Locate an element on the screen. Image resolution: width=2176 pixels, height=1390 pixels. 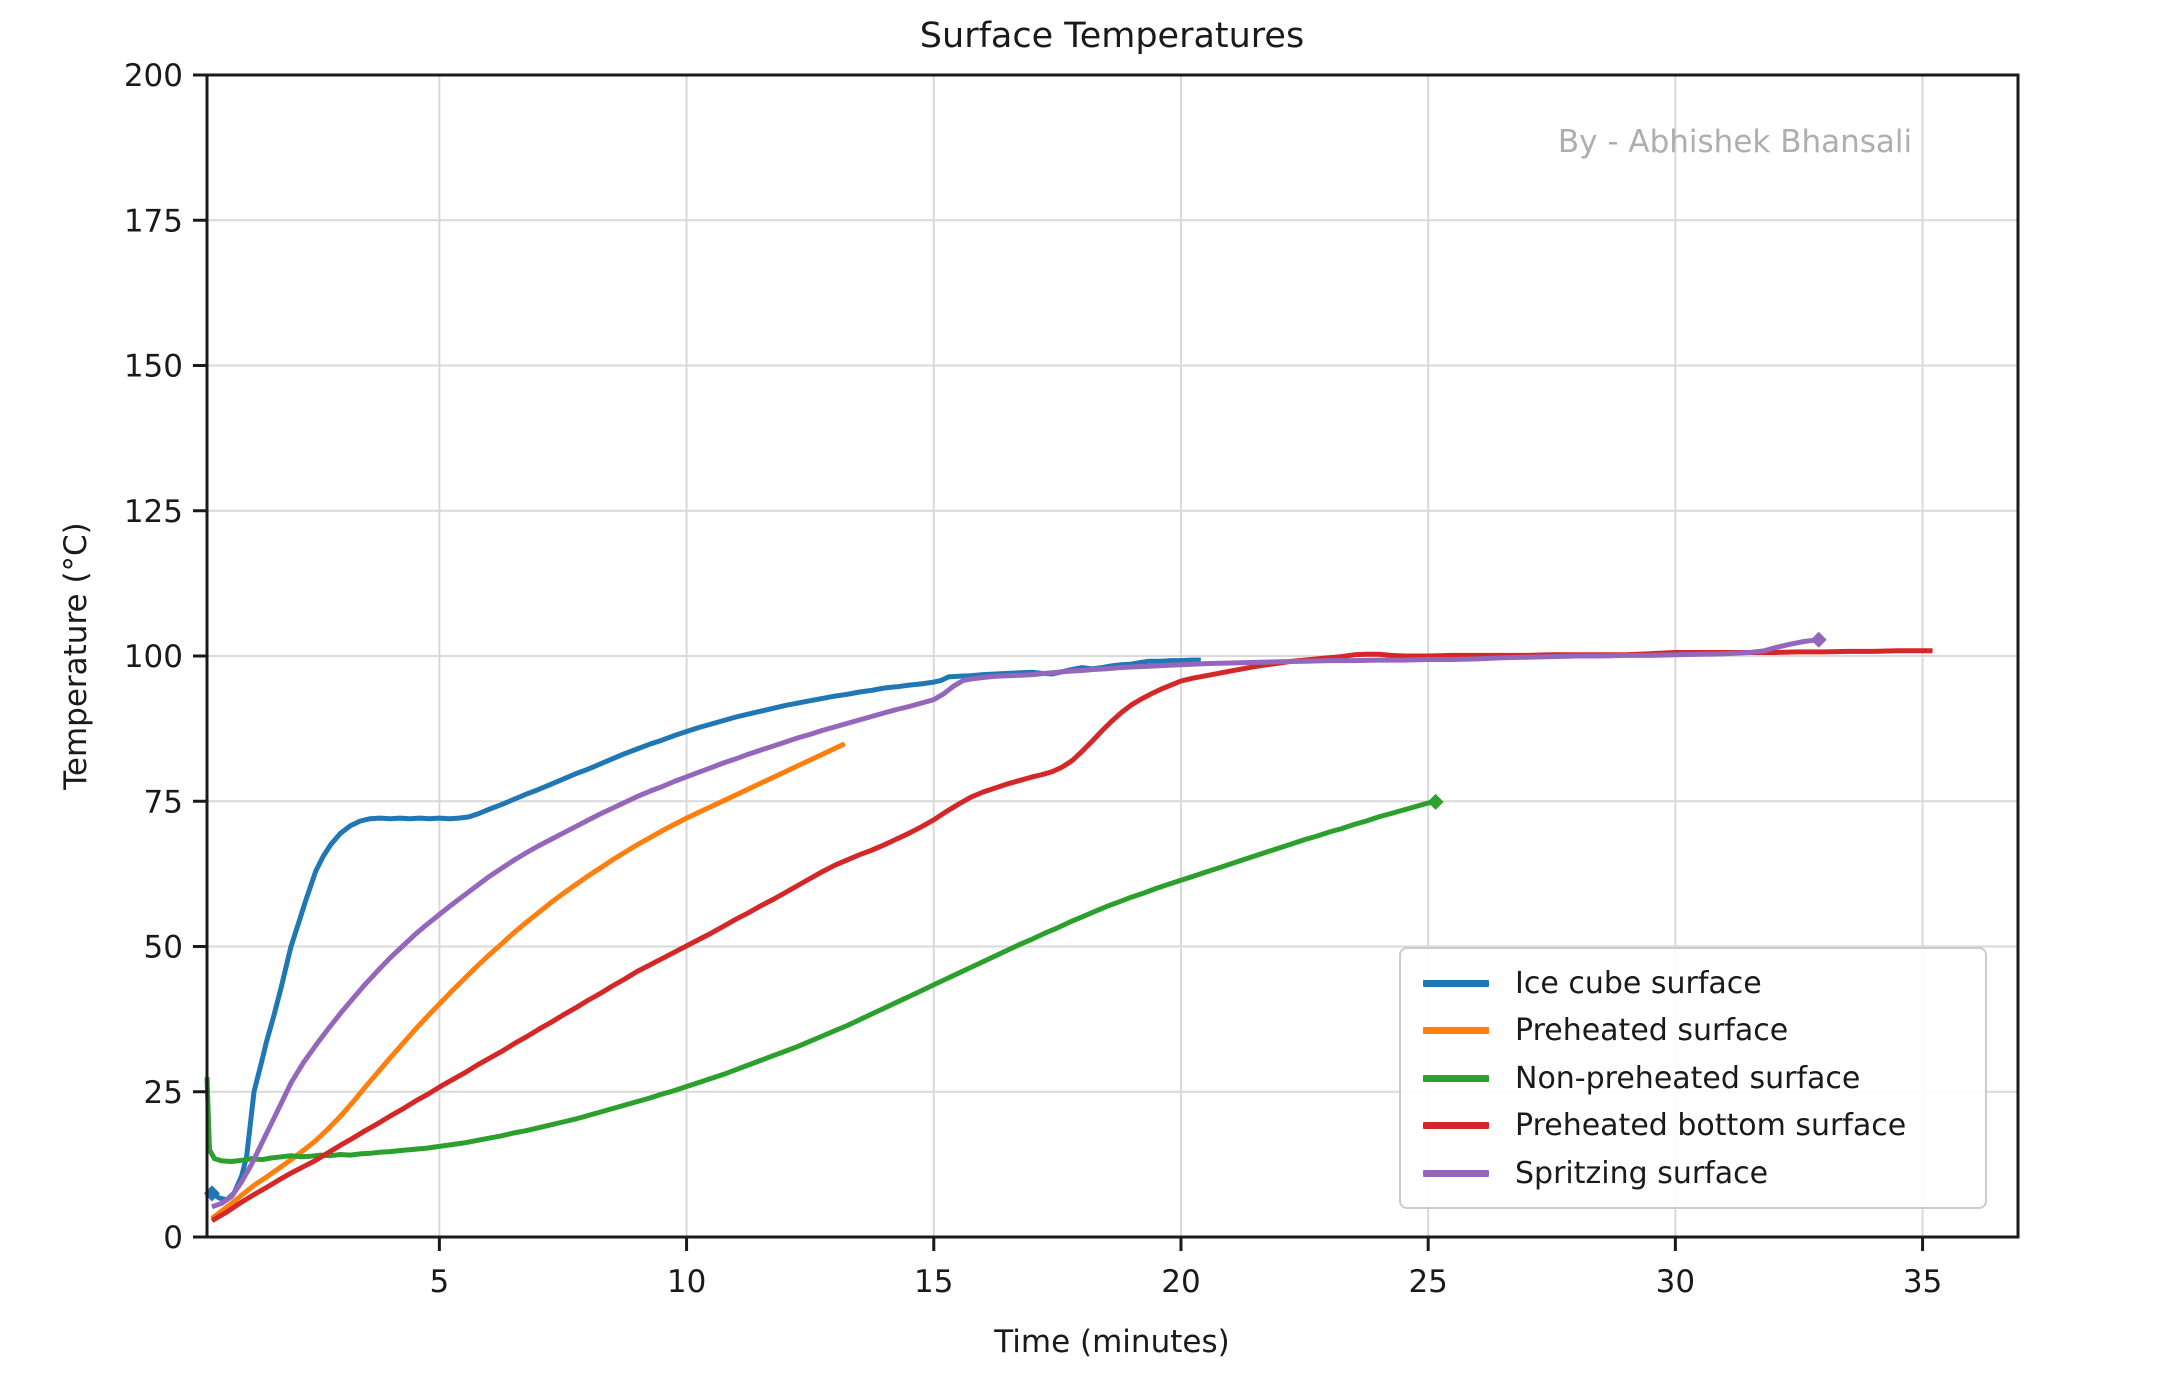
legend-label: Preheated surface is located at coordinates (1652, 1030).